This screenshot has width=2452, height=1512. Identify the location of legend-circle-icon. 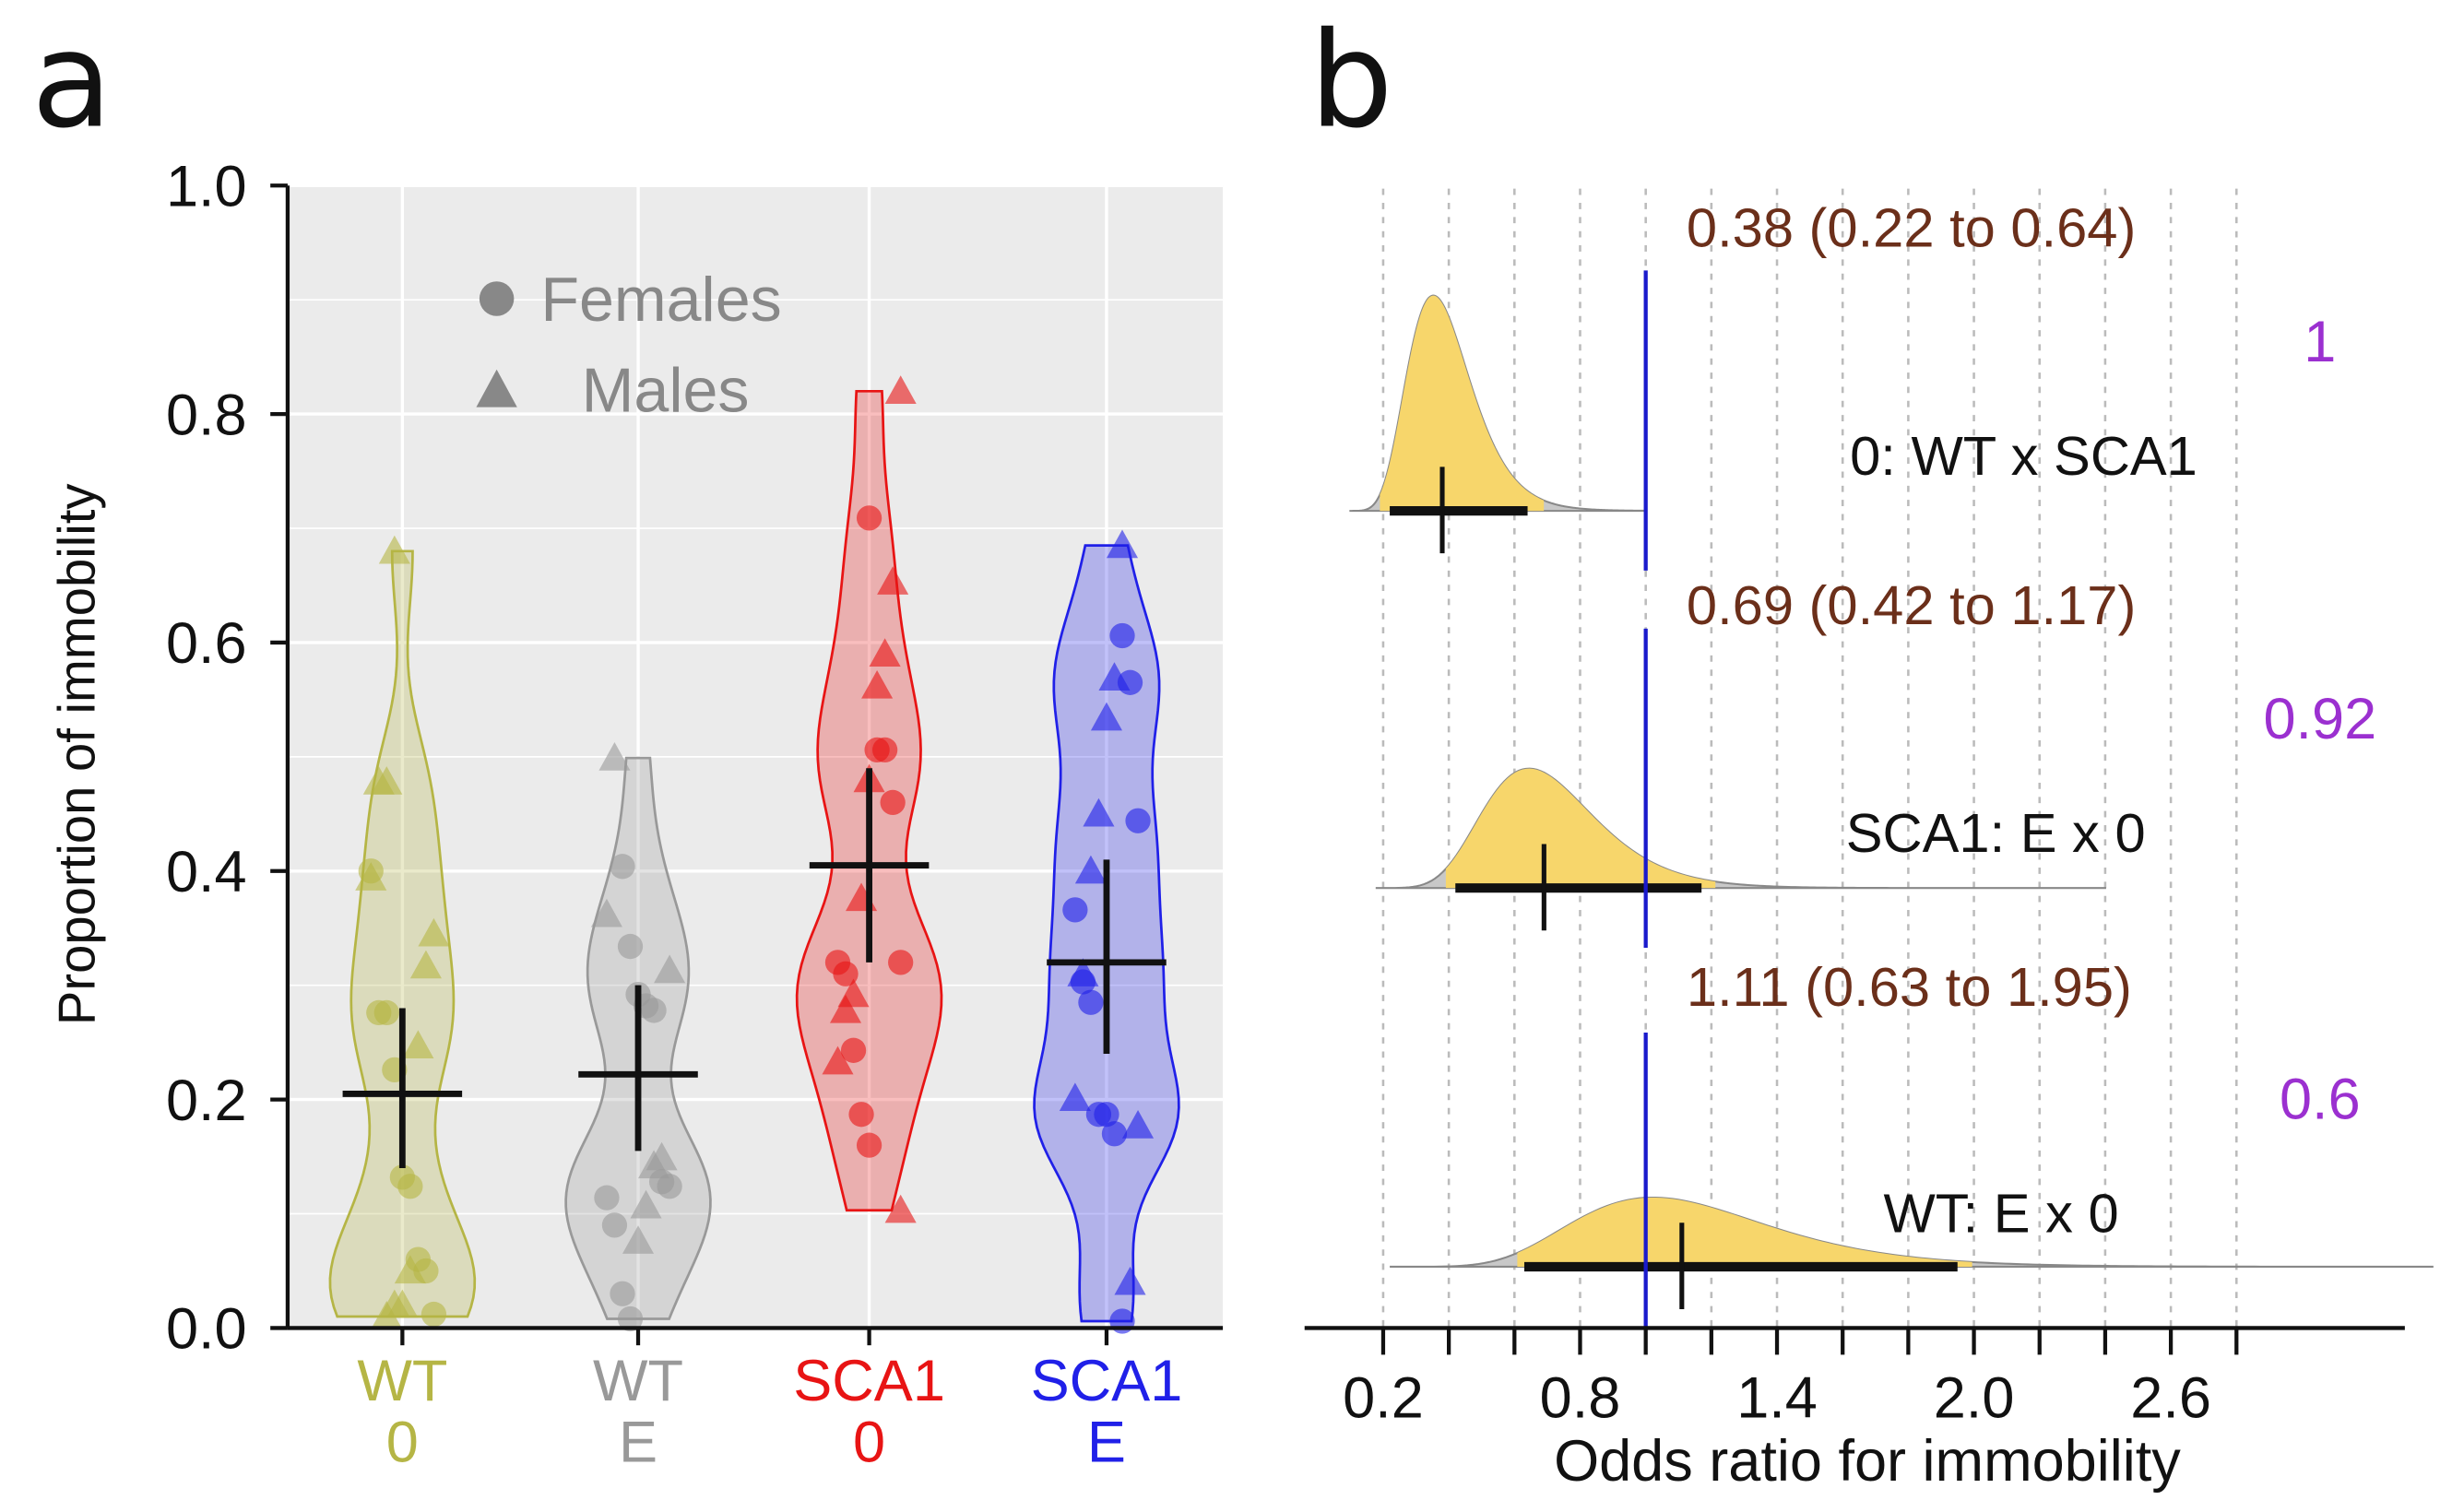
(497, 298).